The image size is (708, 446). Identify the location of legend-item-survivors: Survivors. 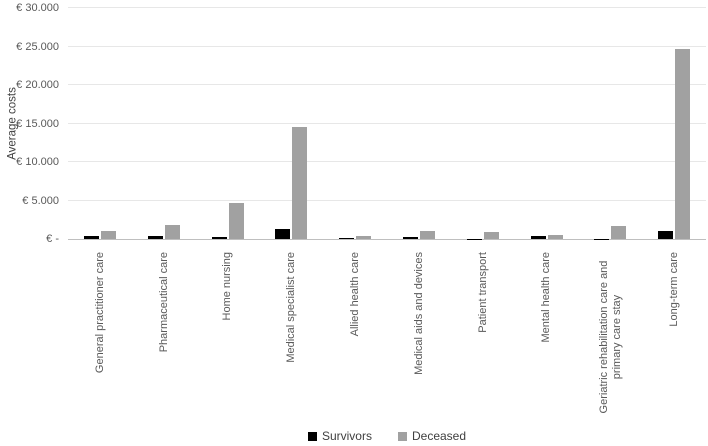
(339, 436).